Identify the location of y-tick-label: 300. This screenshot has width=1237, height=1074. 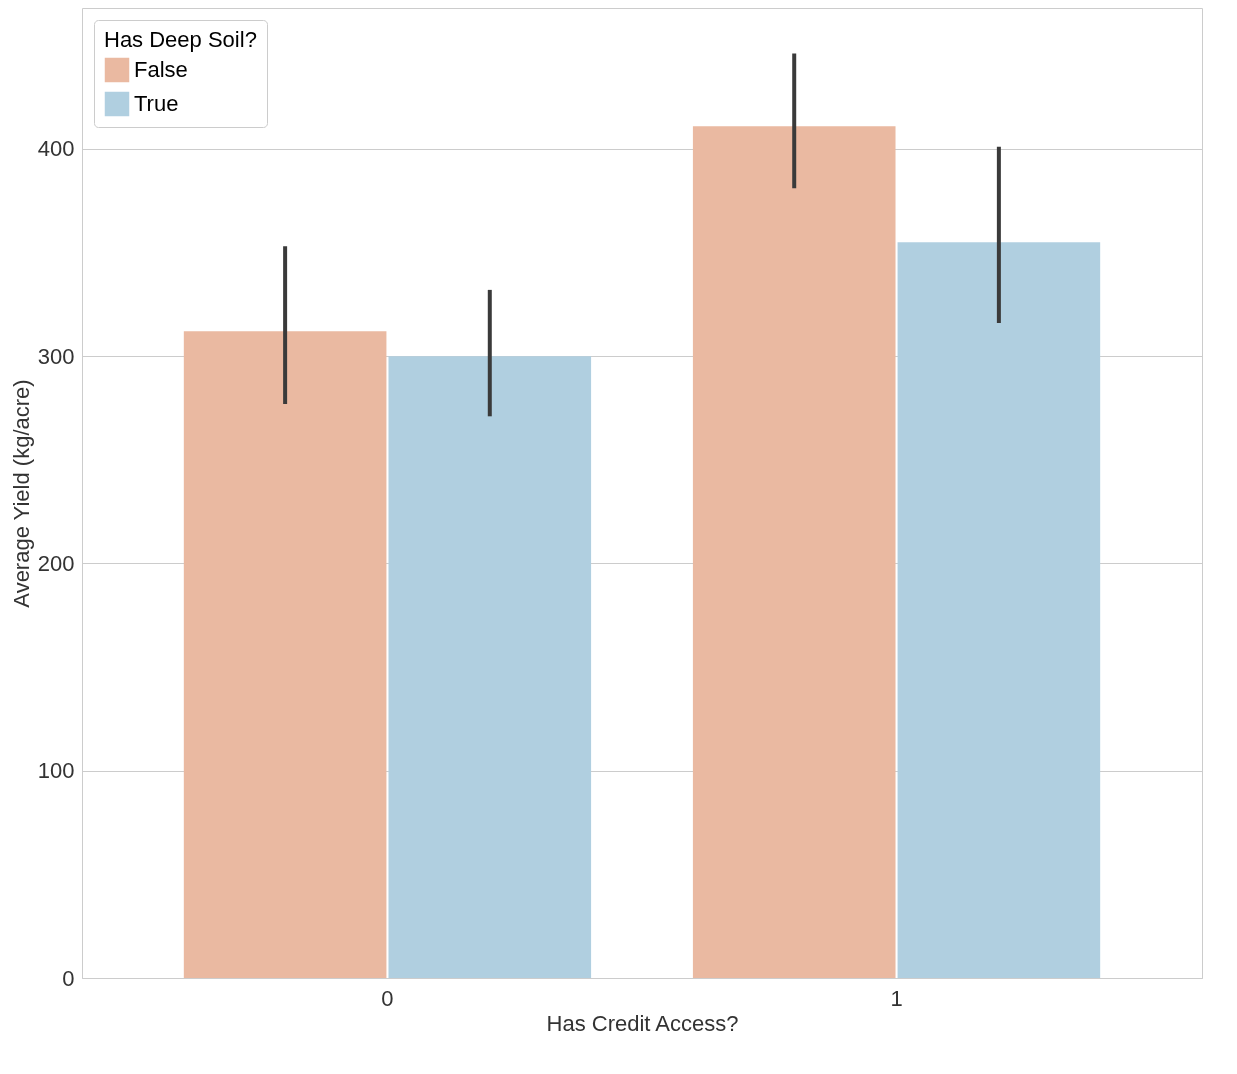
(56, 356).